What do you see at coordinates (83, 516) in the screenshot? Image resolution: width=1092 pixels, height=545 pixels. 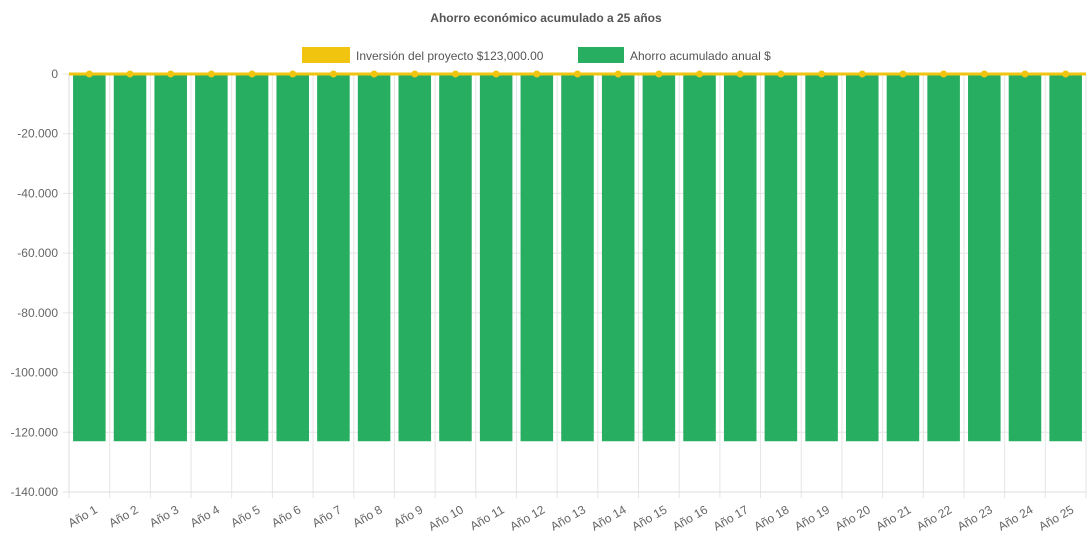 I see `x-tick-label: Año 1` at bounding box center [83, 516].